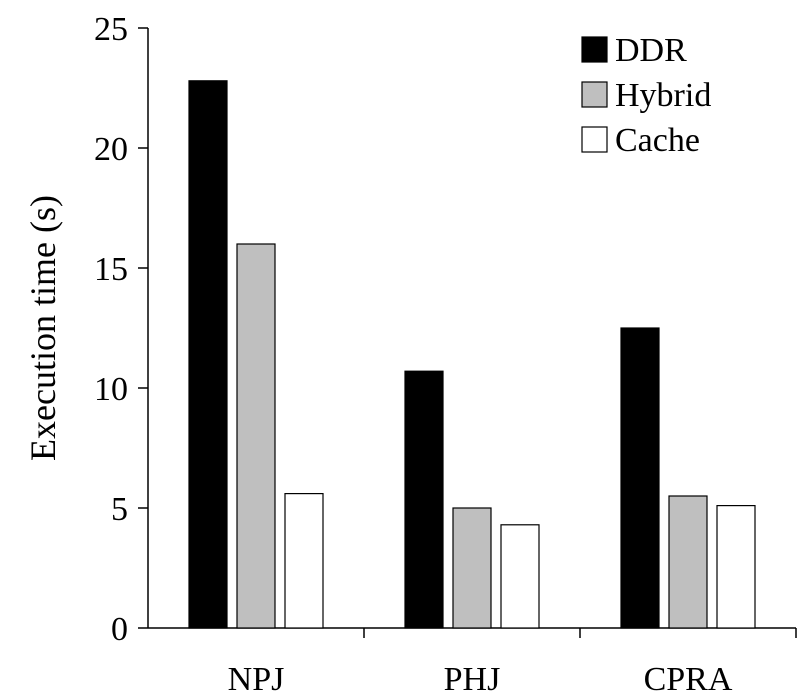  Describe the element at coordinates (208, 354) in the screenshot. I see `bar-ddr-npj` at that location.